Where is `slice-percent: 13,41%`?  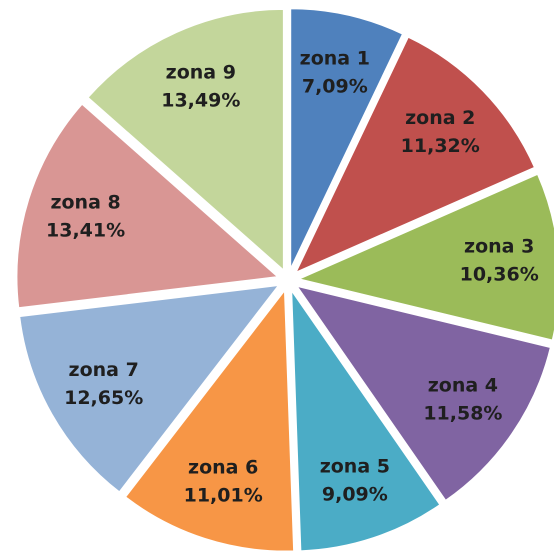 slice-percent: 13,41% is located at coordinates (85, 230).